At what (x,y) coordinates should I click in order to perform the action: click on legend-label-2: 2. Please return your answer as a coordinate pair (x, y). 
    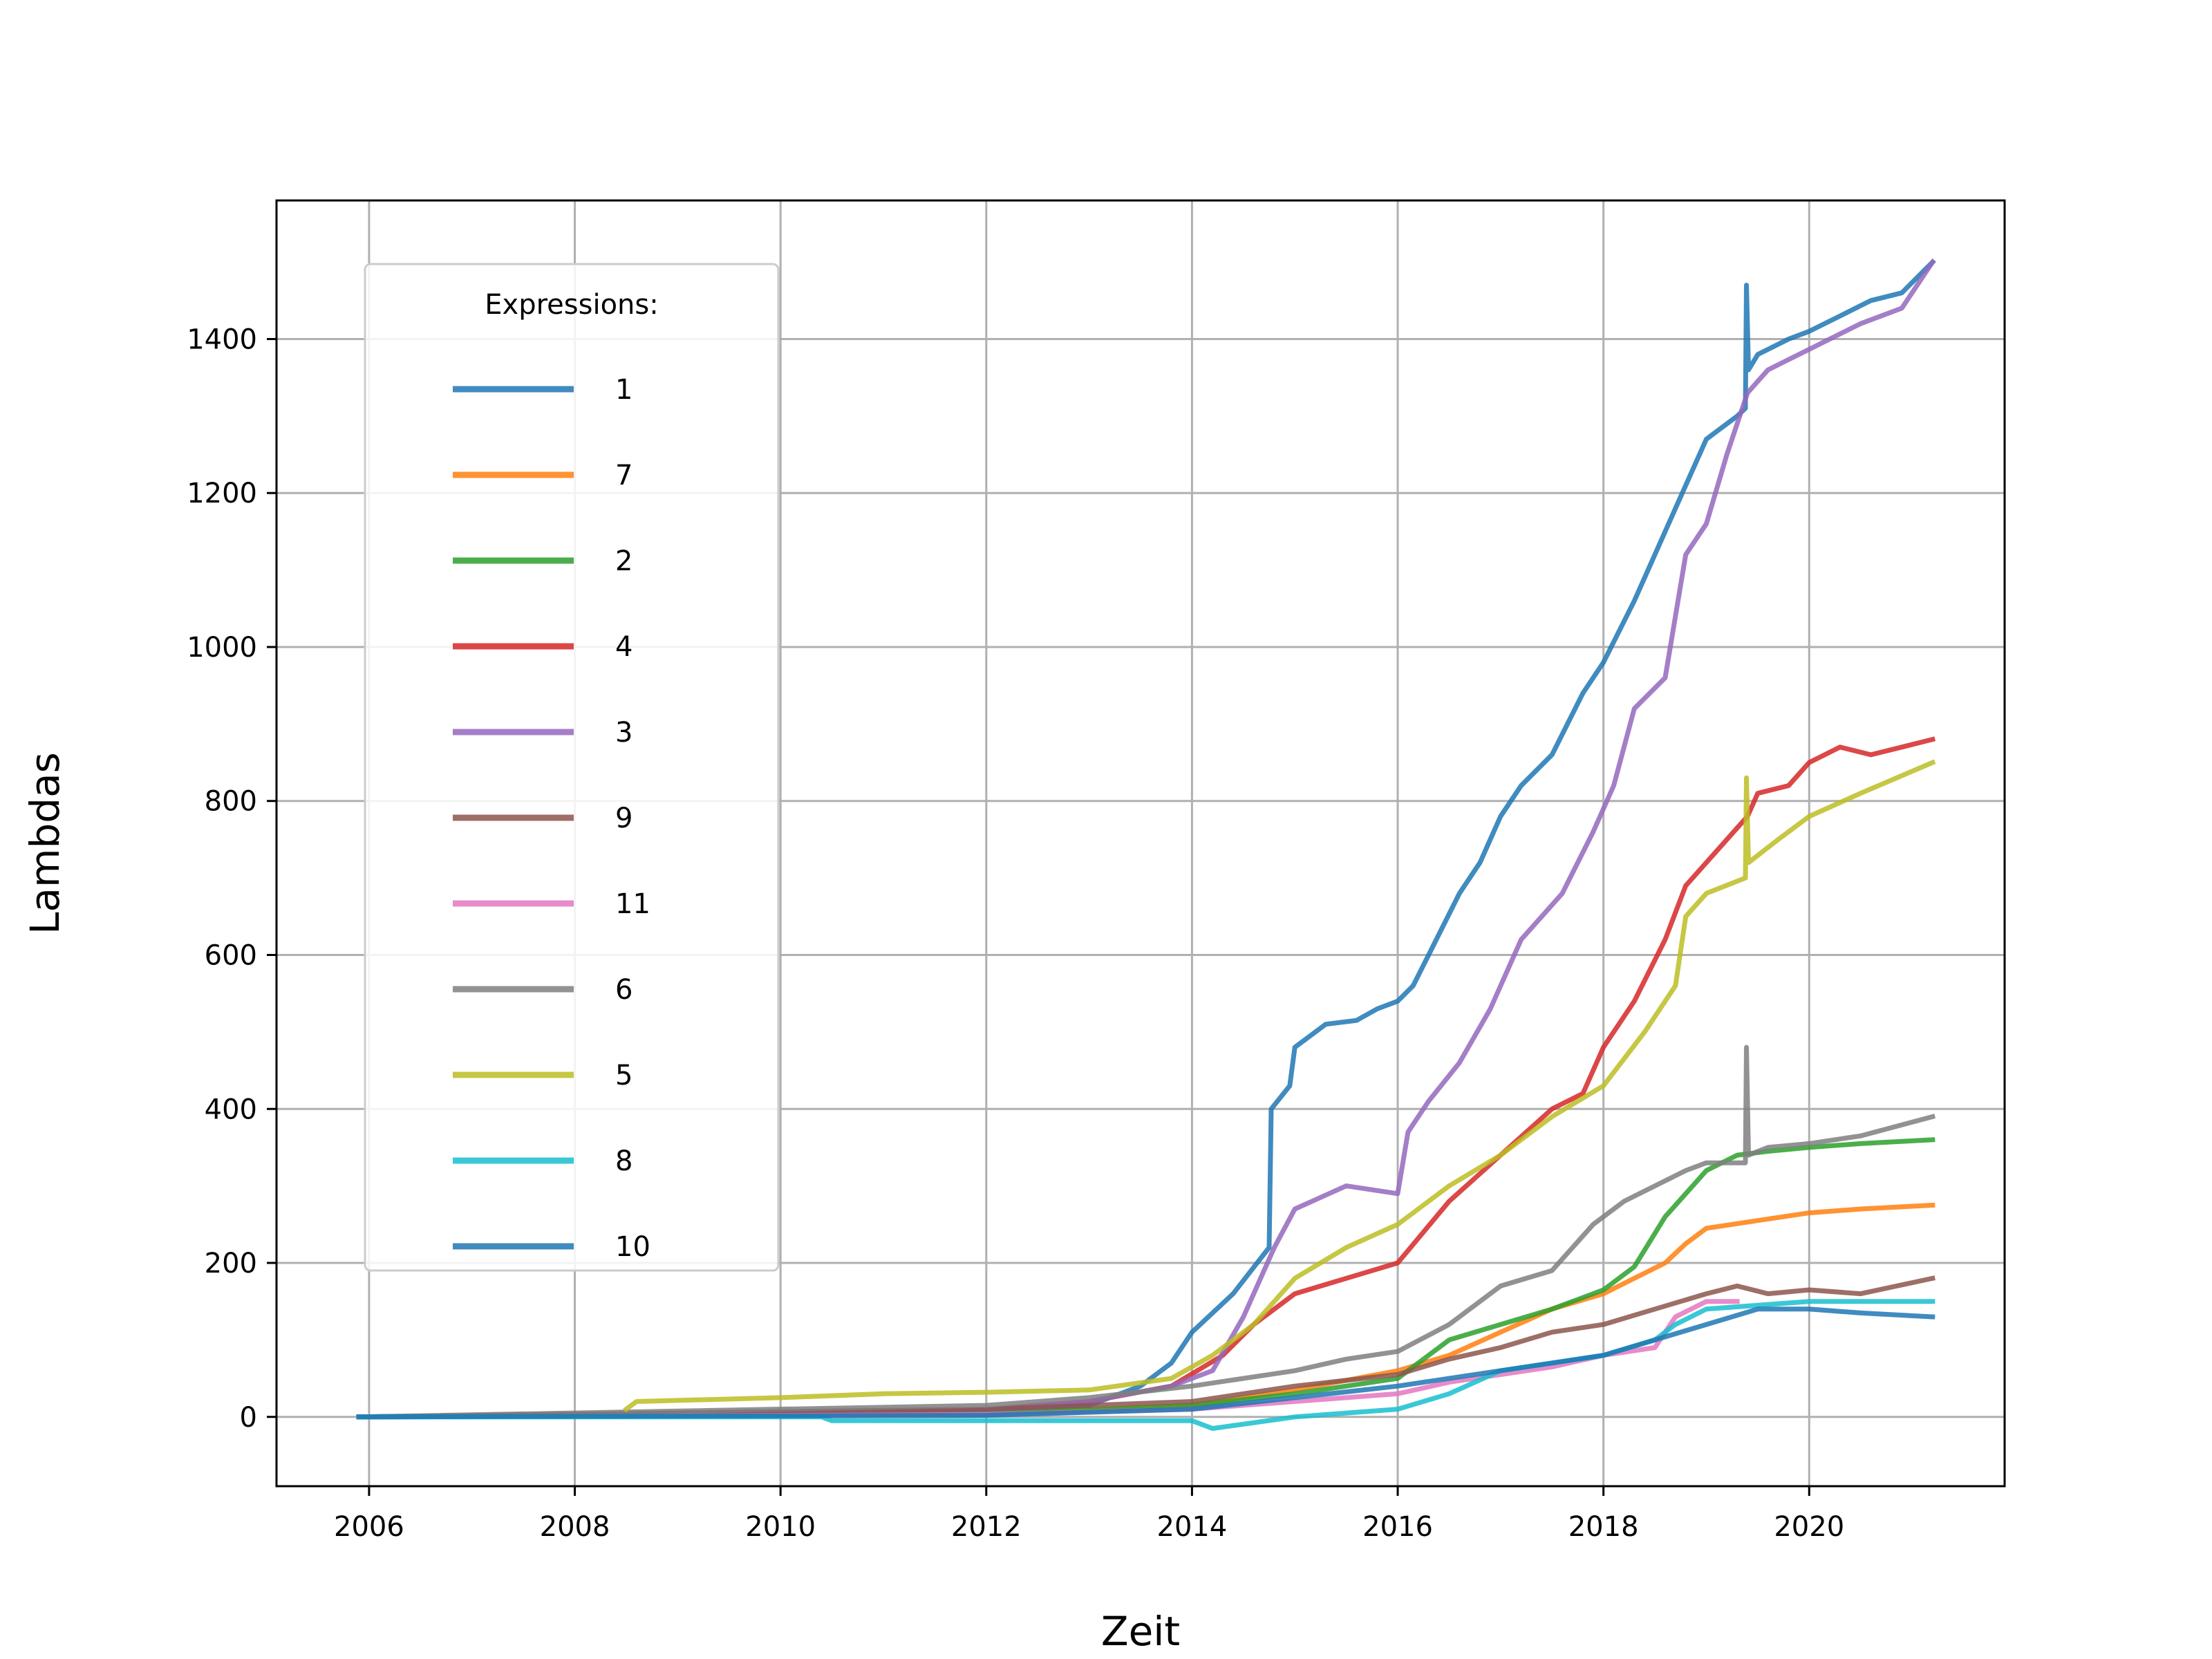
    Looking at the image, I should click on (623, 561).